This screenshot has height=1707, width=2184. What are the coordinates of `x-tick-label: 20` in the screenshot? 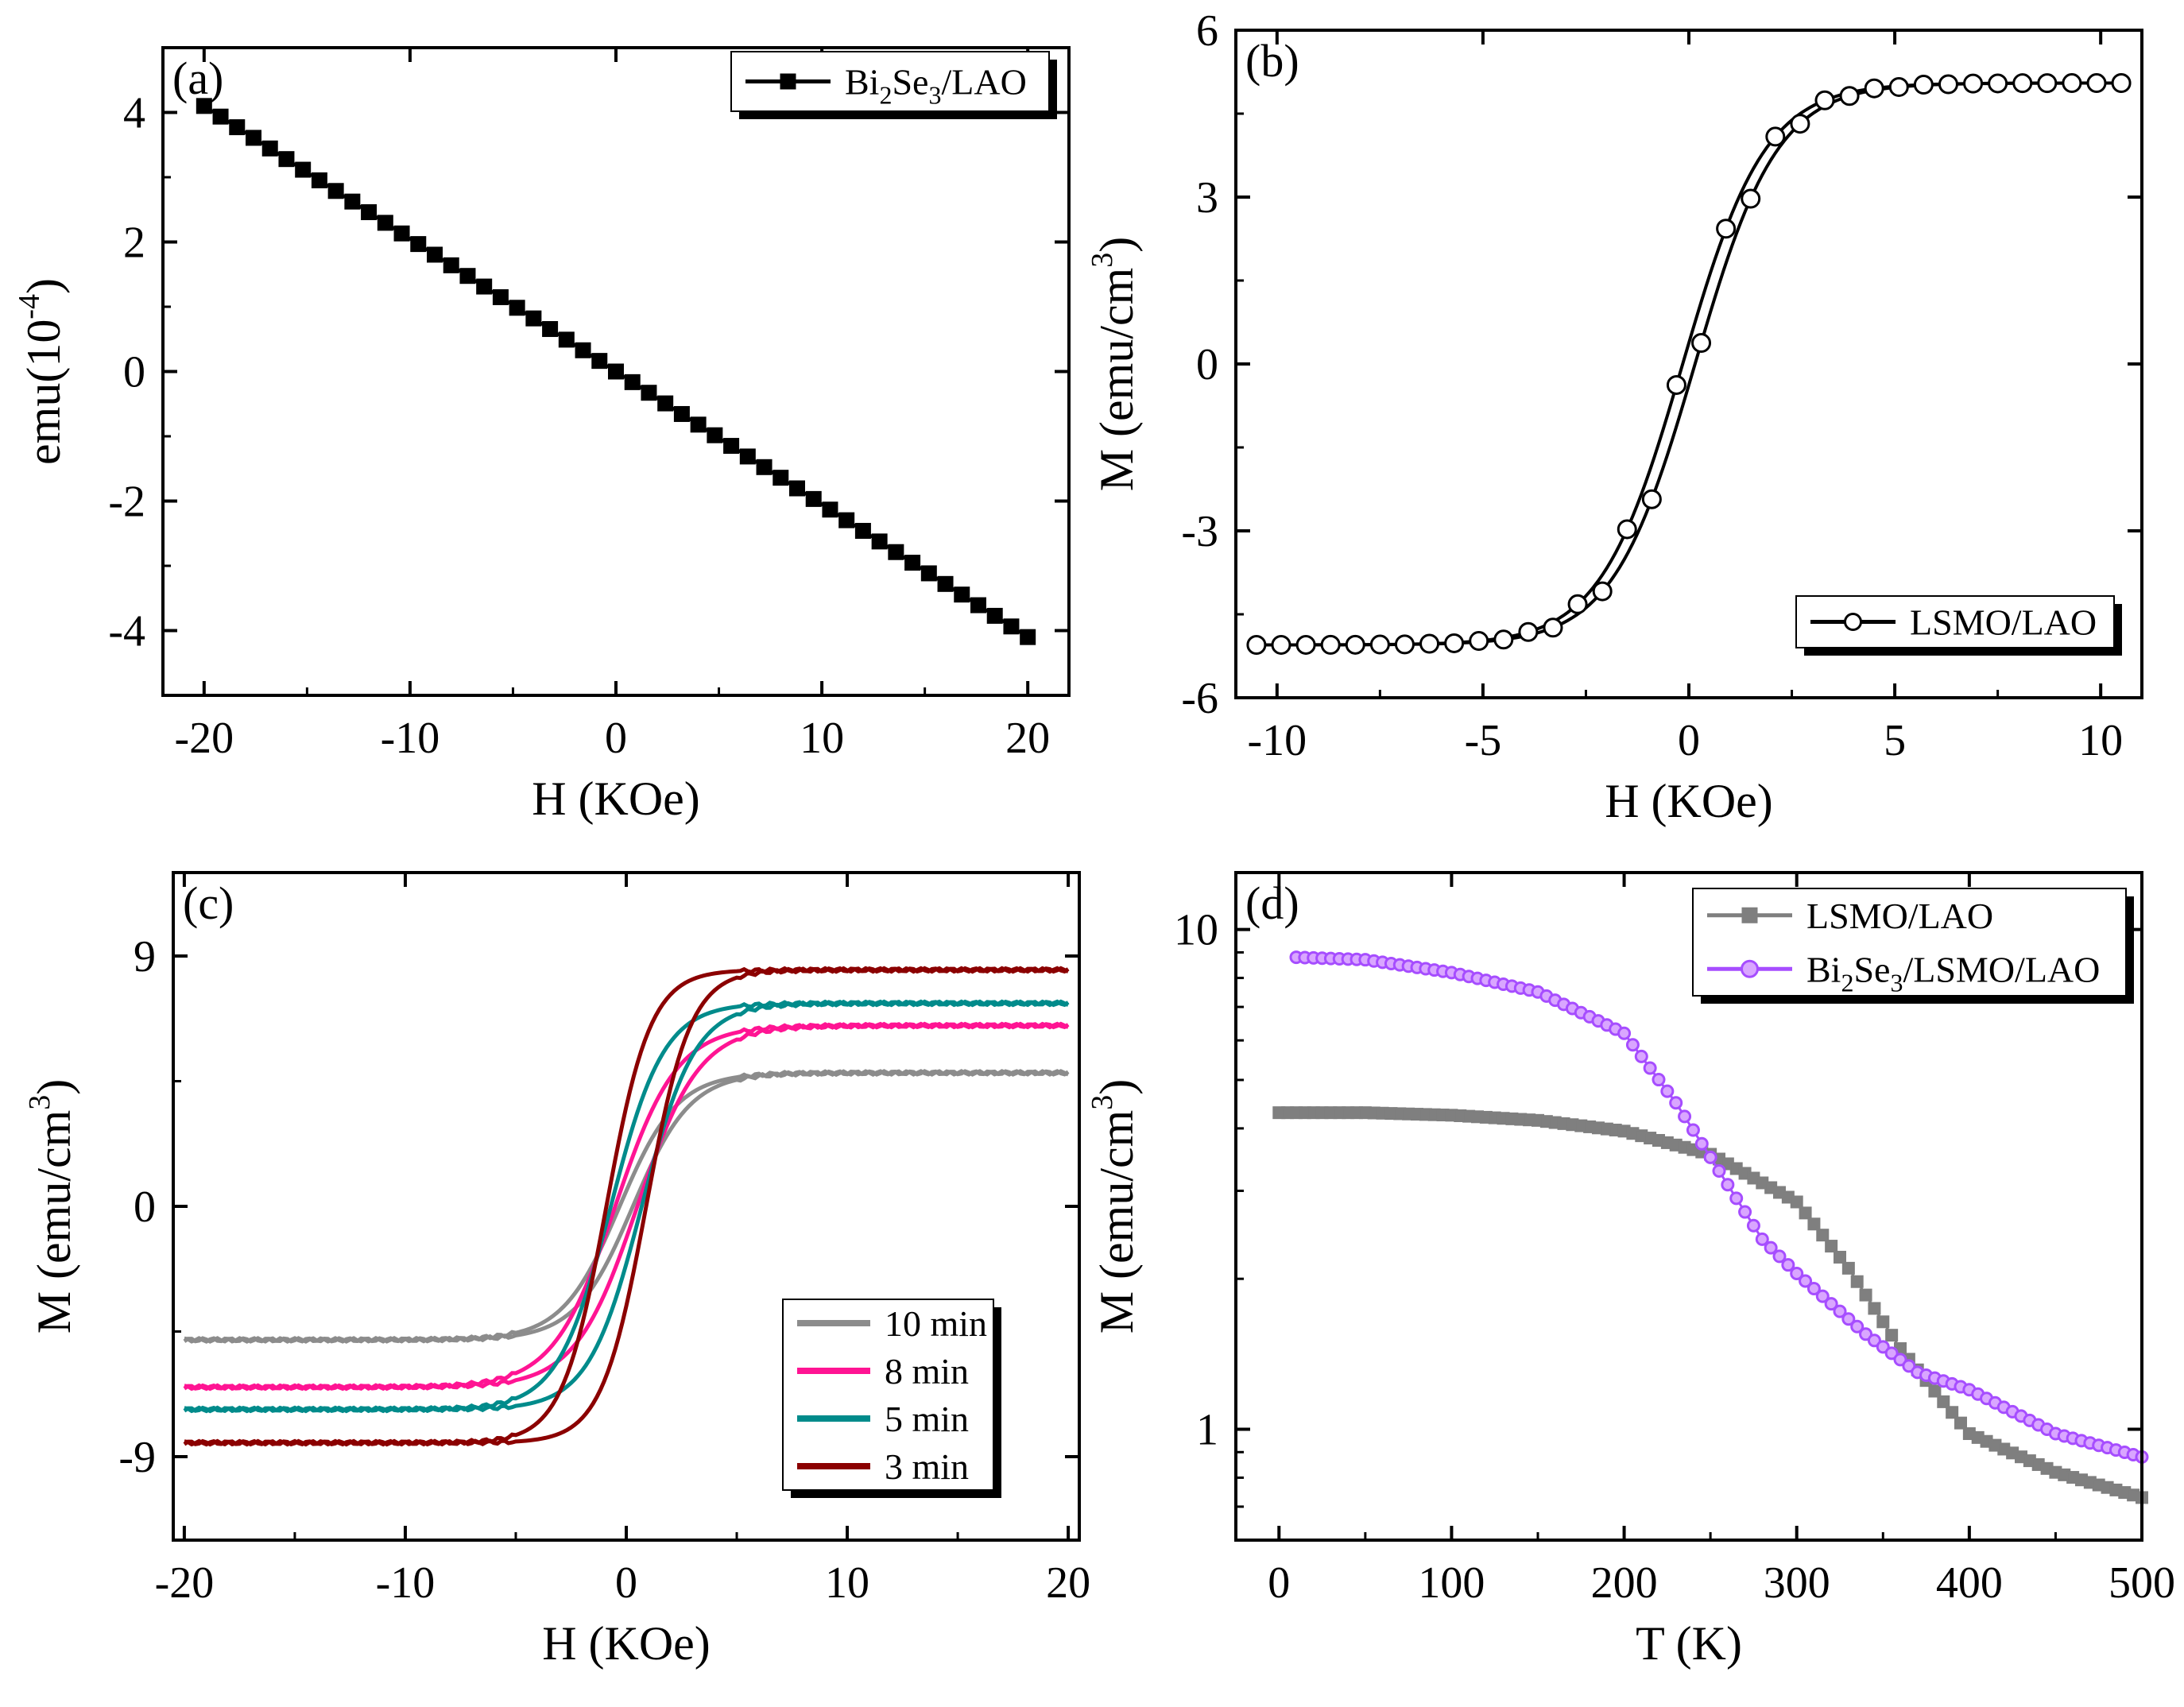 It's located at (1068, 1583).